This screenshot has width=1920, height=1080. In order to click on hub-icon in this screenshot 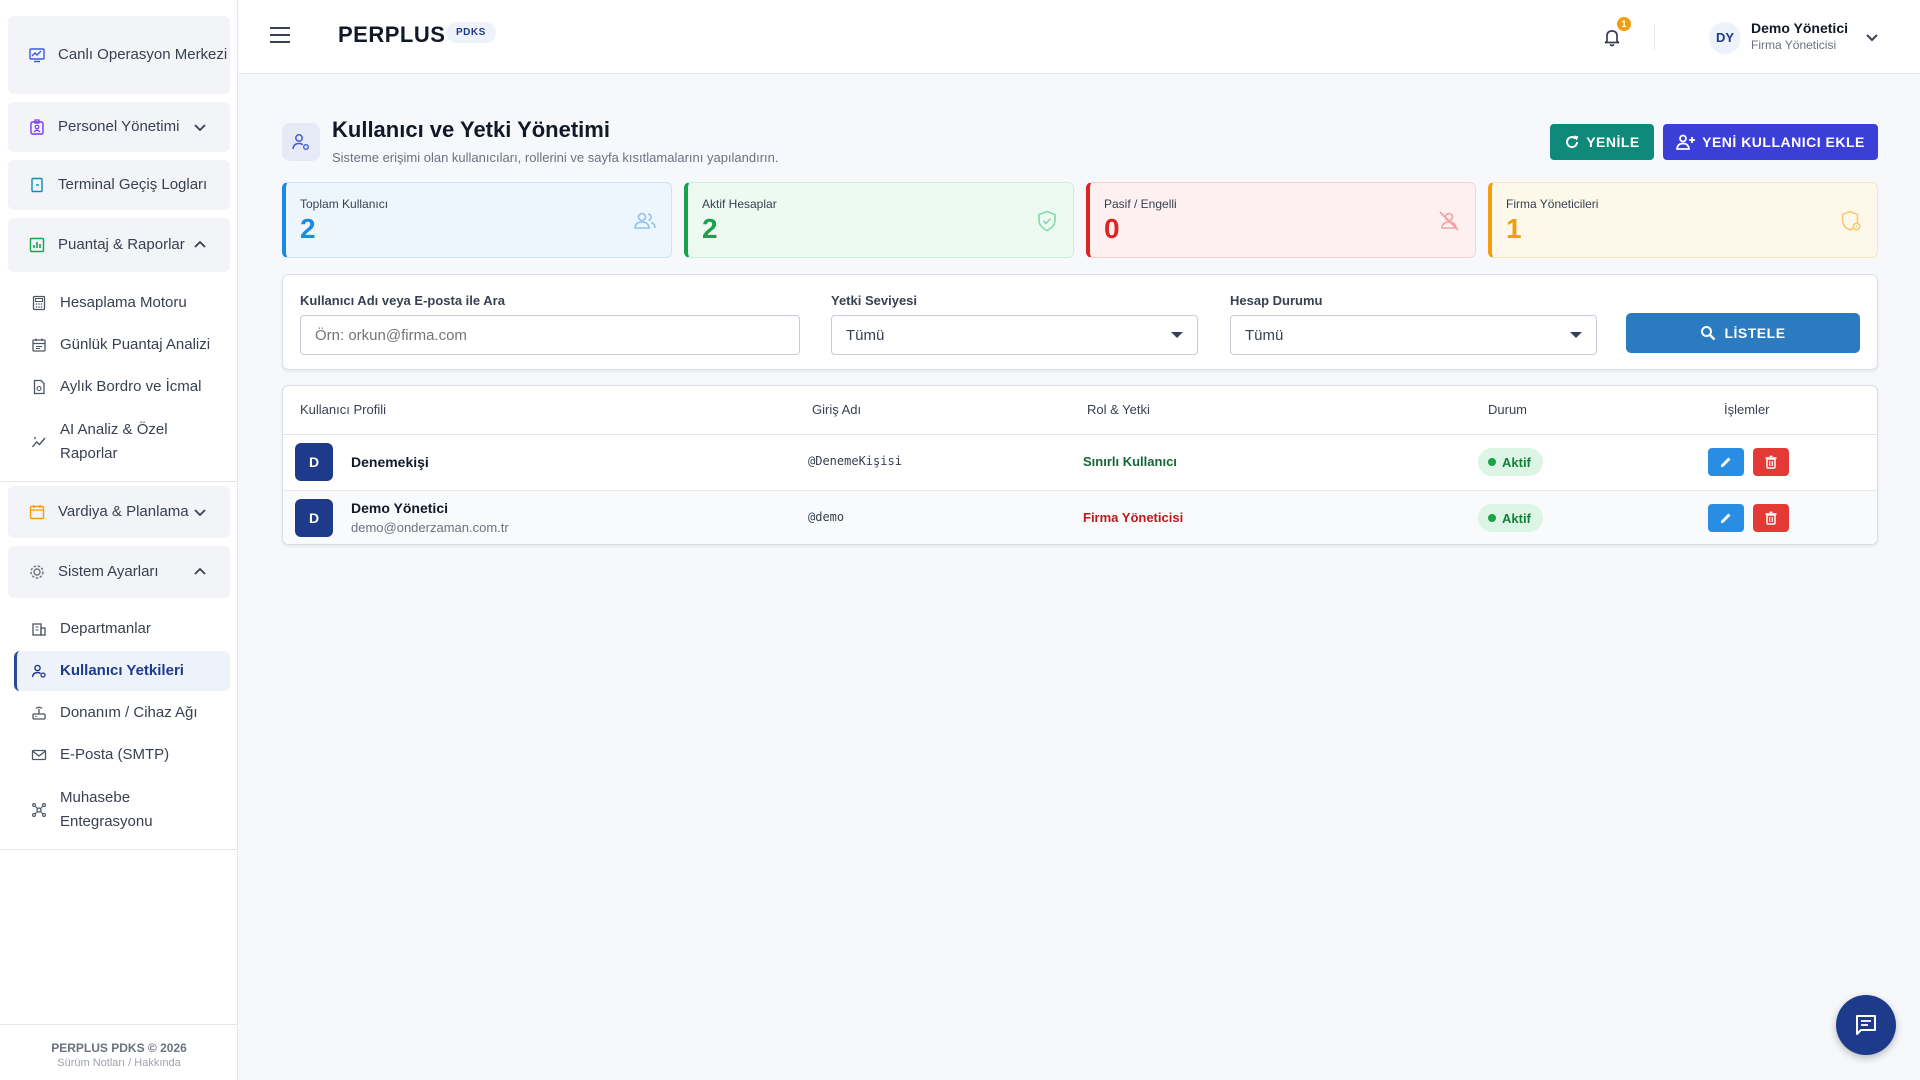, I will do `click(39, 810)`.